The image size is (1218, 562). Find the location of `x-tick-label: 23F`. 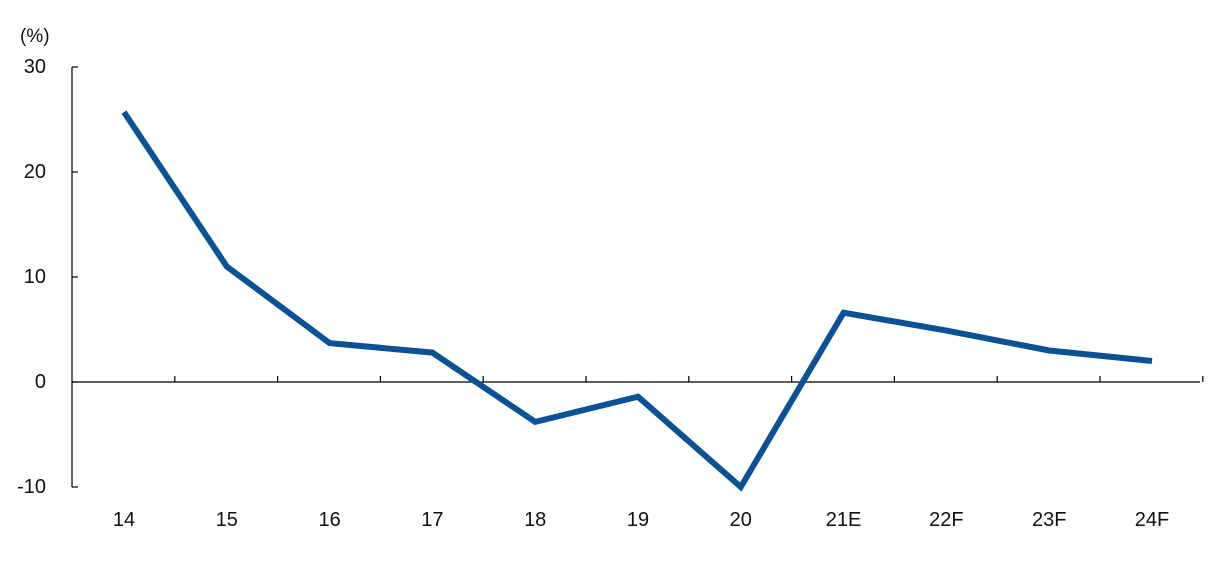

x-tick-label: 23F is located at coordinates (1049, 520).